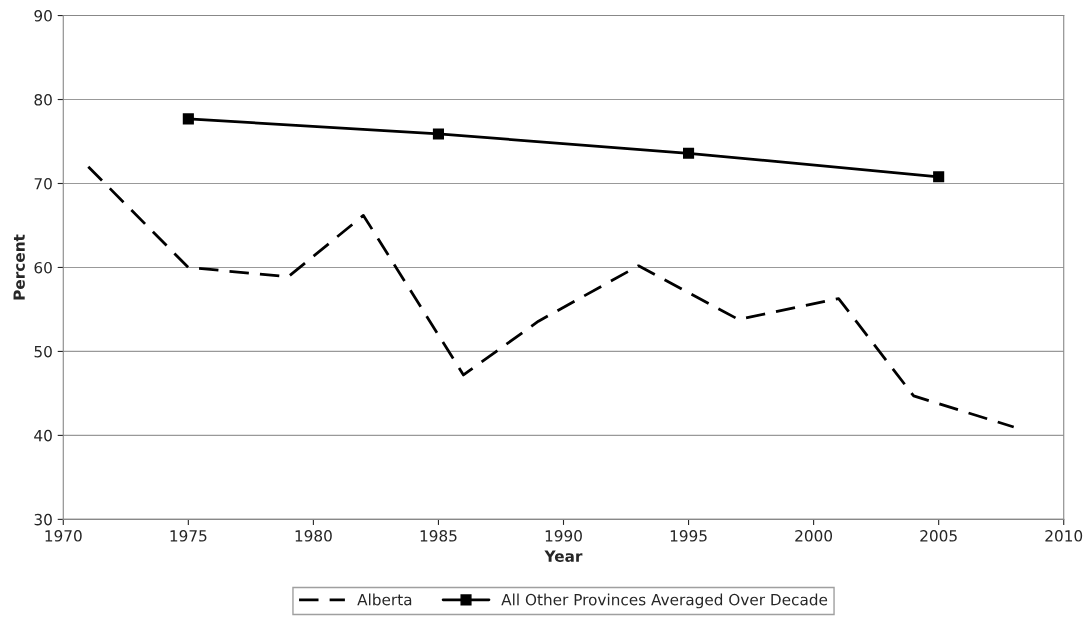 The image size is (1091, 622). What do you see at coordinates (664, 601) in the screenshot?
I see `legend-label: All Other Provinces Averaged Over Decade` at bounding box center [664, 601].